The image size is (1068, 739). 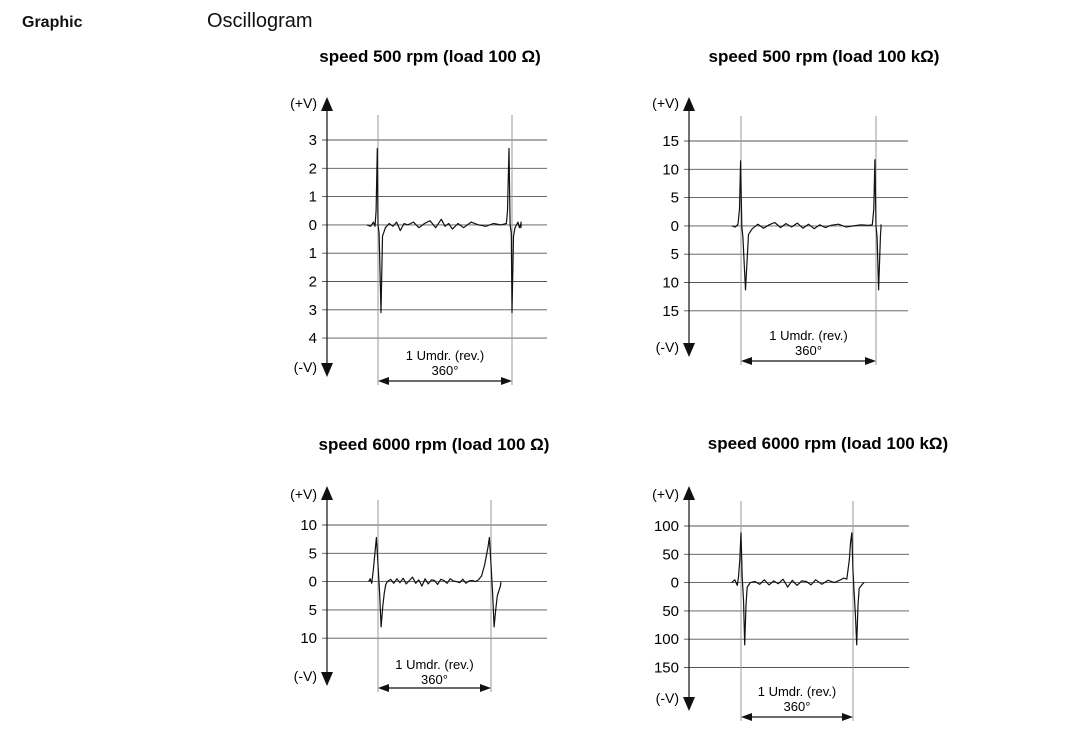 I want to click on chart3-deg-label: 360°, so click(x=434, y=679).